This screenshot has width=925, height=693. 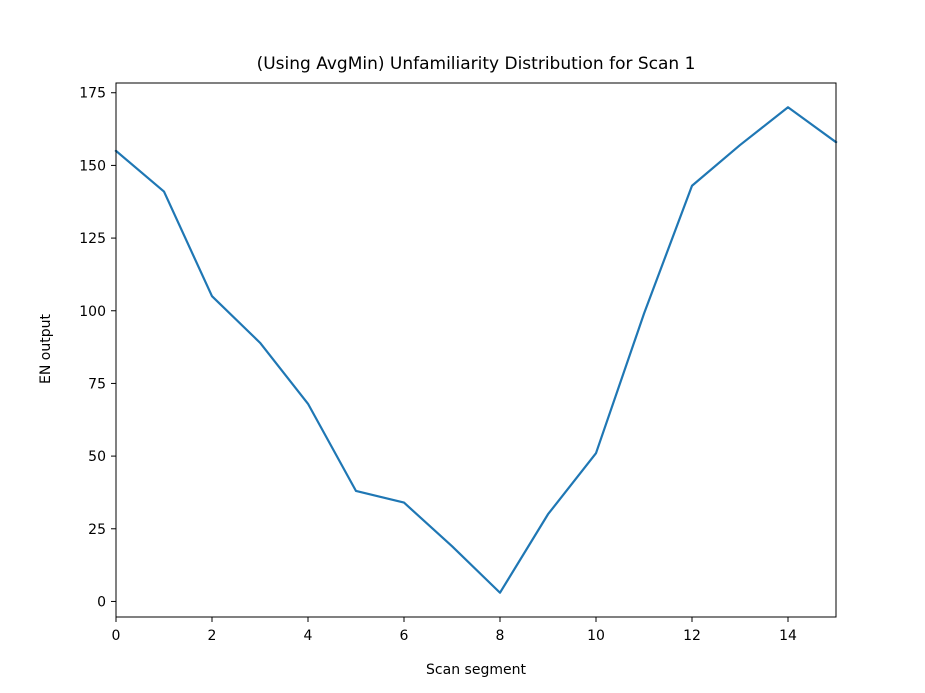 I want to click on y-tick-label: 150, so click(x=92, y=166).